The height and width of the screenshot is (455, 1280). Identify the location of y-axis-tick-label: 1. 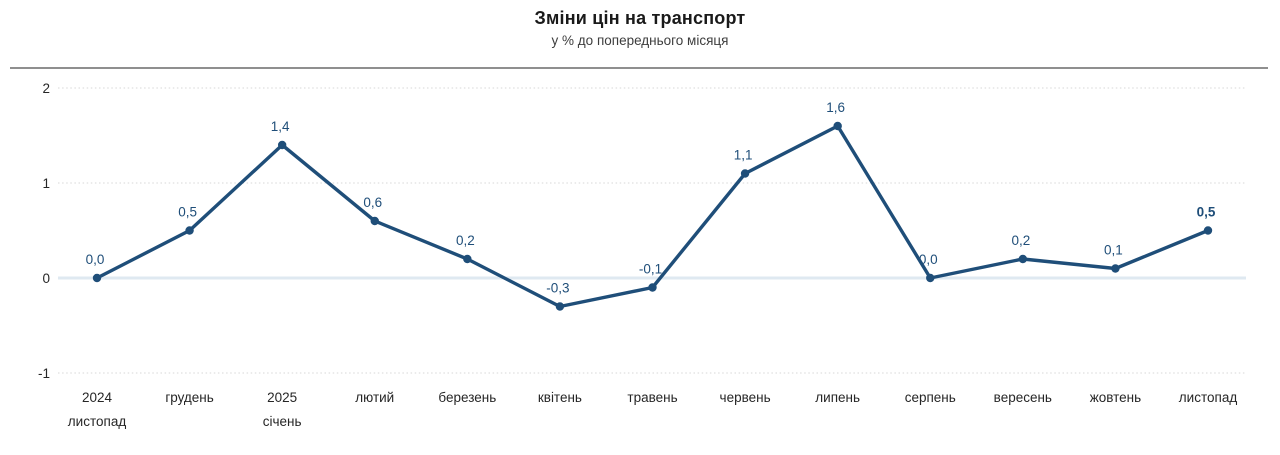
(46, 183).